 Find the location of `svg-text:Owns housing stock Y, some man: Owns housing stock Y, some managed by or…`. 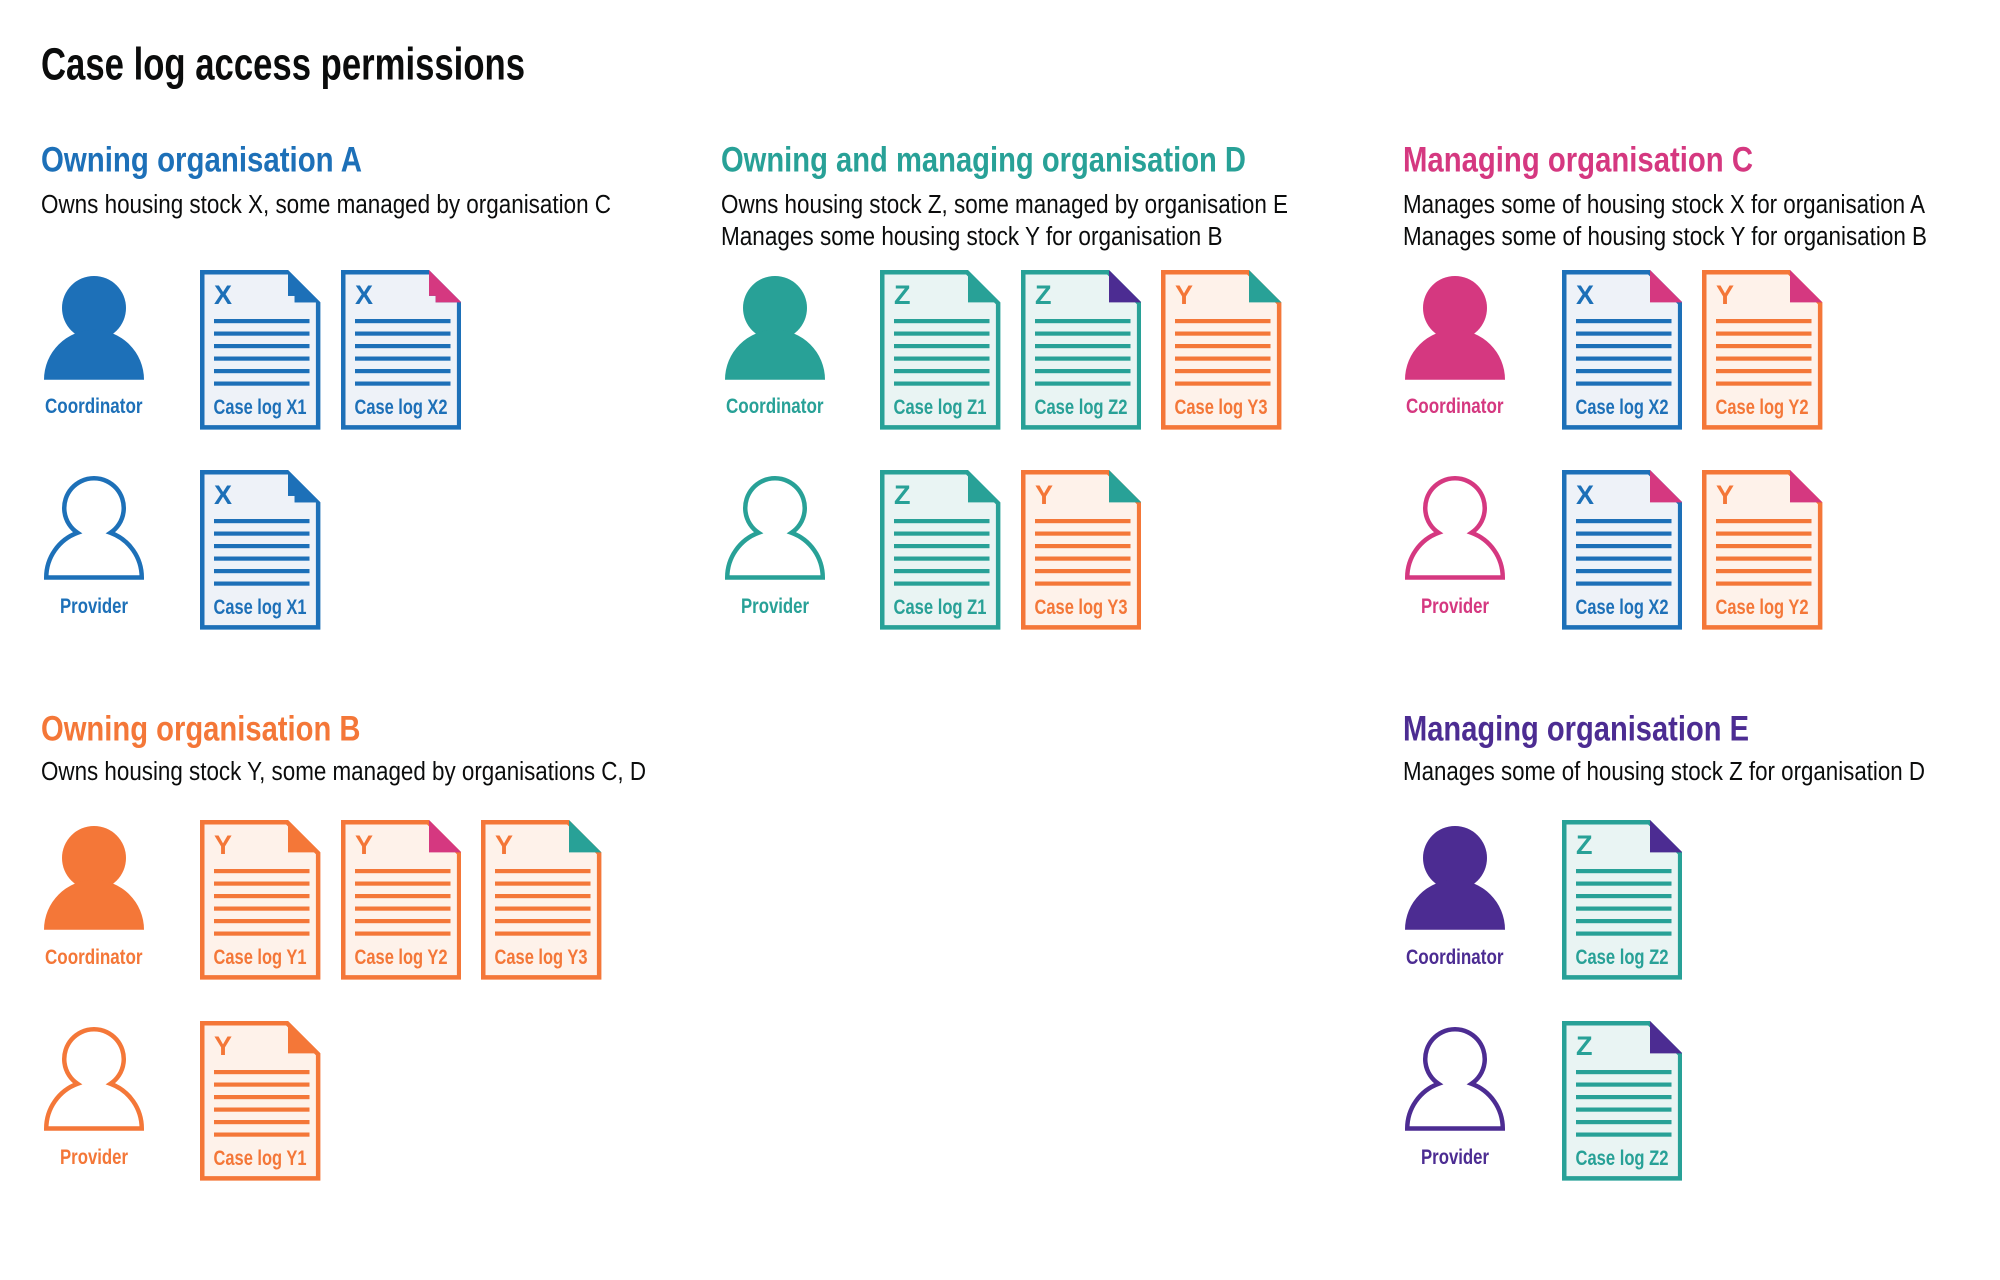

svg-text:Owns housing stock Y, some man: Owns housing stock Y, some managed by or… is located at coordinates (343, 771).